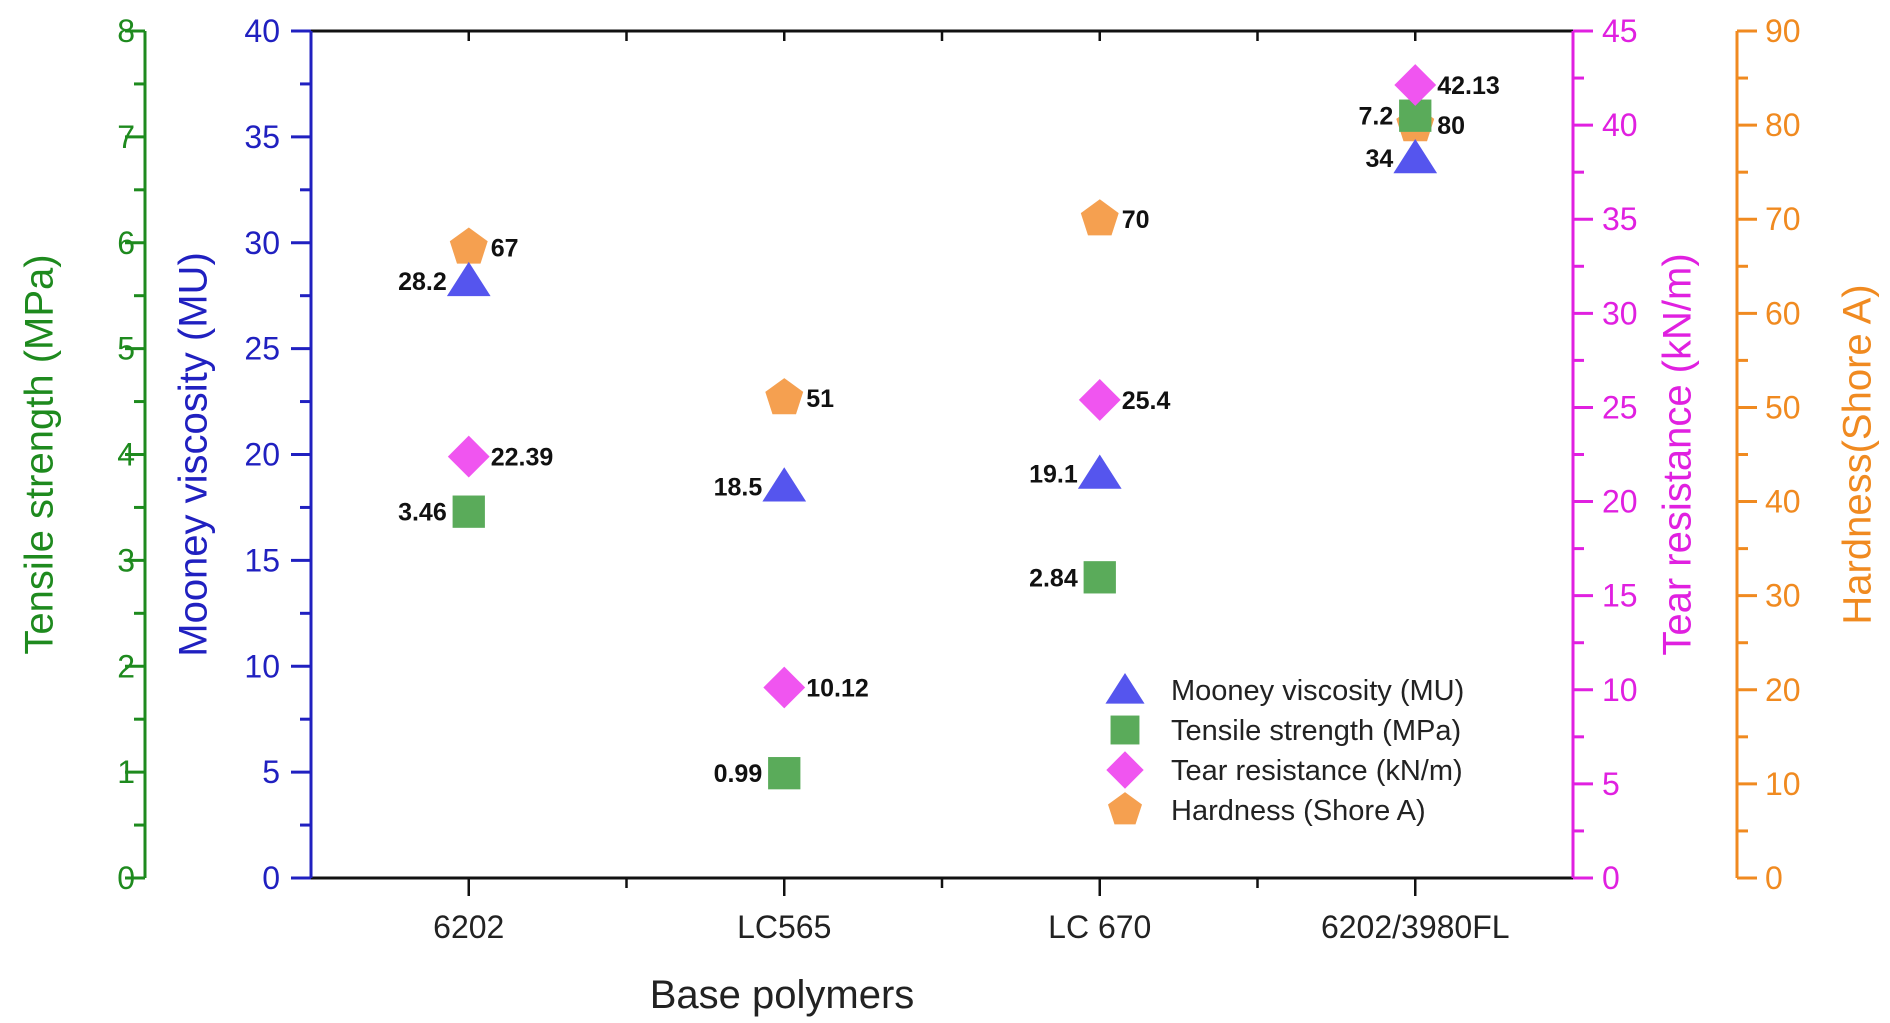  I want to click on legend-item: Hardness (Shore A), so click(1267, 809).